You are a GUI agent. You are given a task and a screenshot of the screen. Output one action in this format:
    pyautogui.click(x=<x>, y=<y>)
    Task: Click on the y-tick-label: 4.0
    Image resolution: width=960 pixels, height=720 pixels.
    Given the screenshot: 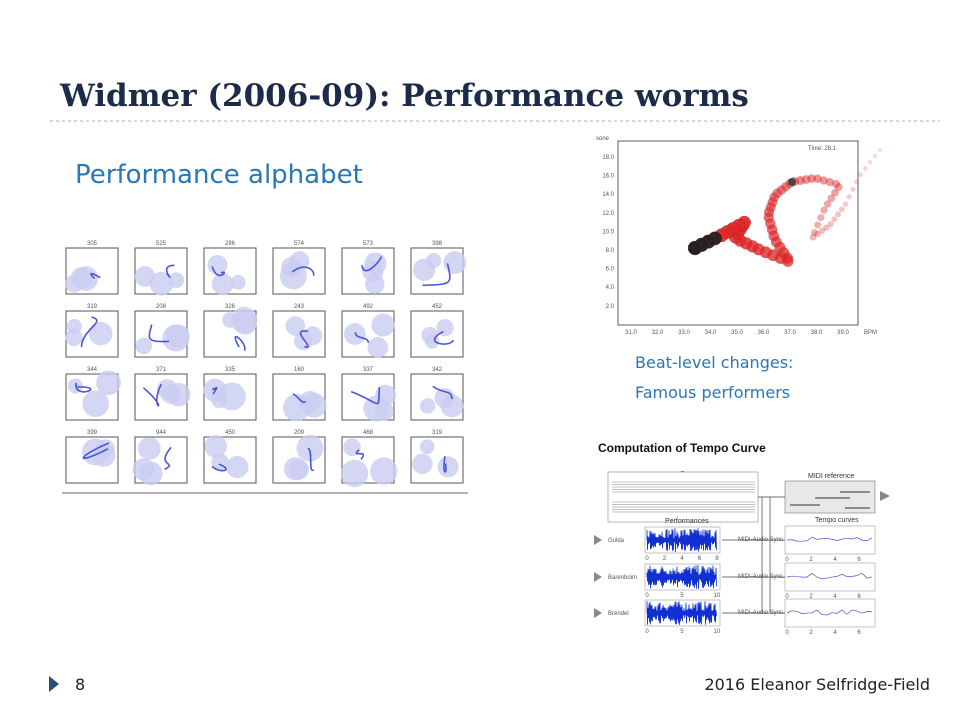 What is the action you would take?
    pyautogui.click(x=610, y=288)
    